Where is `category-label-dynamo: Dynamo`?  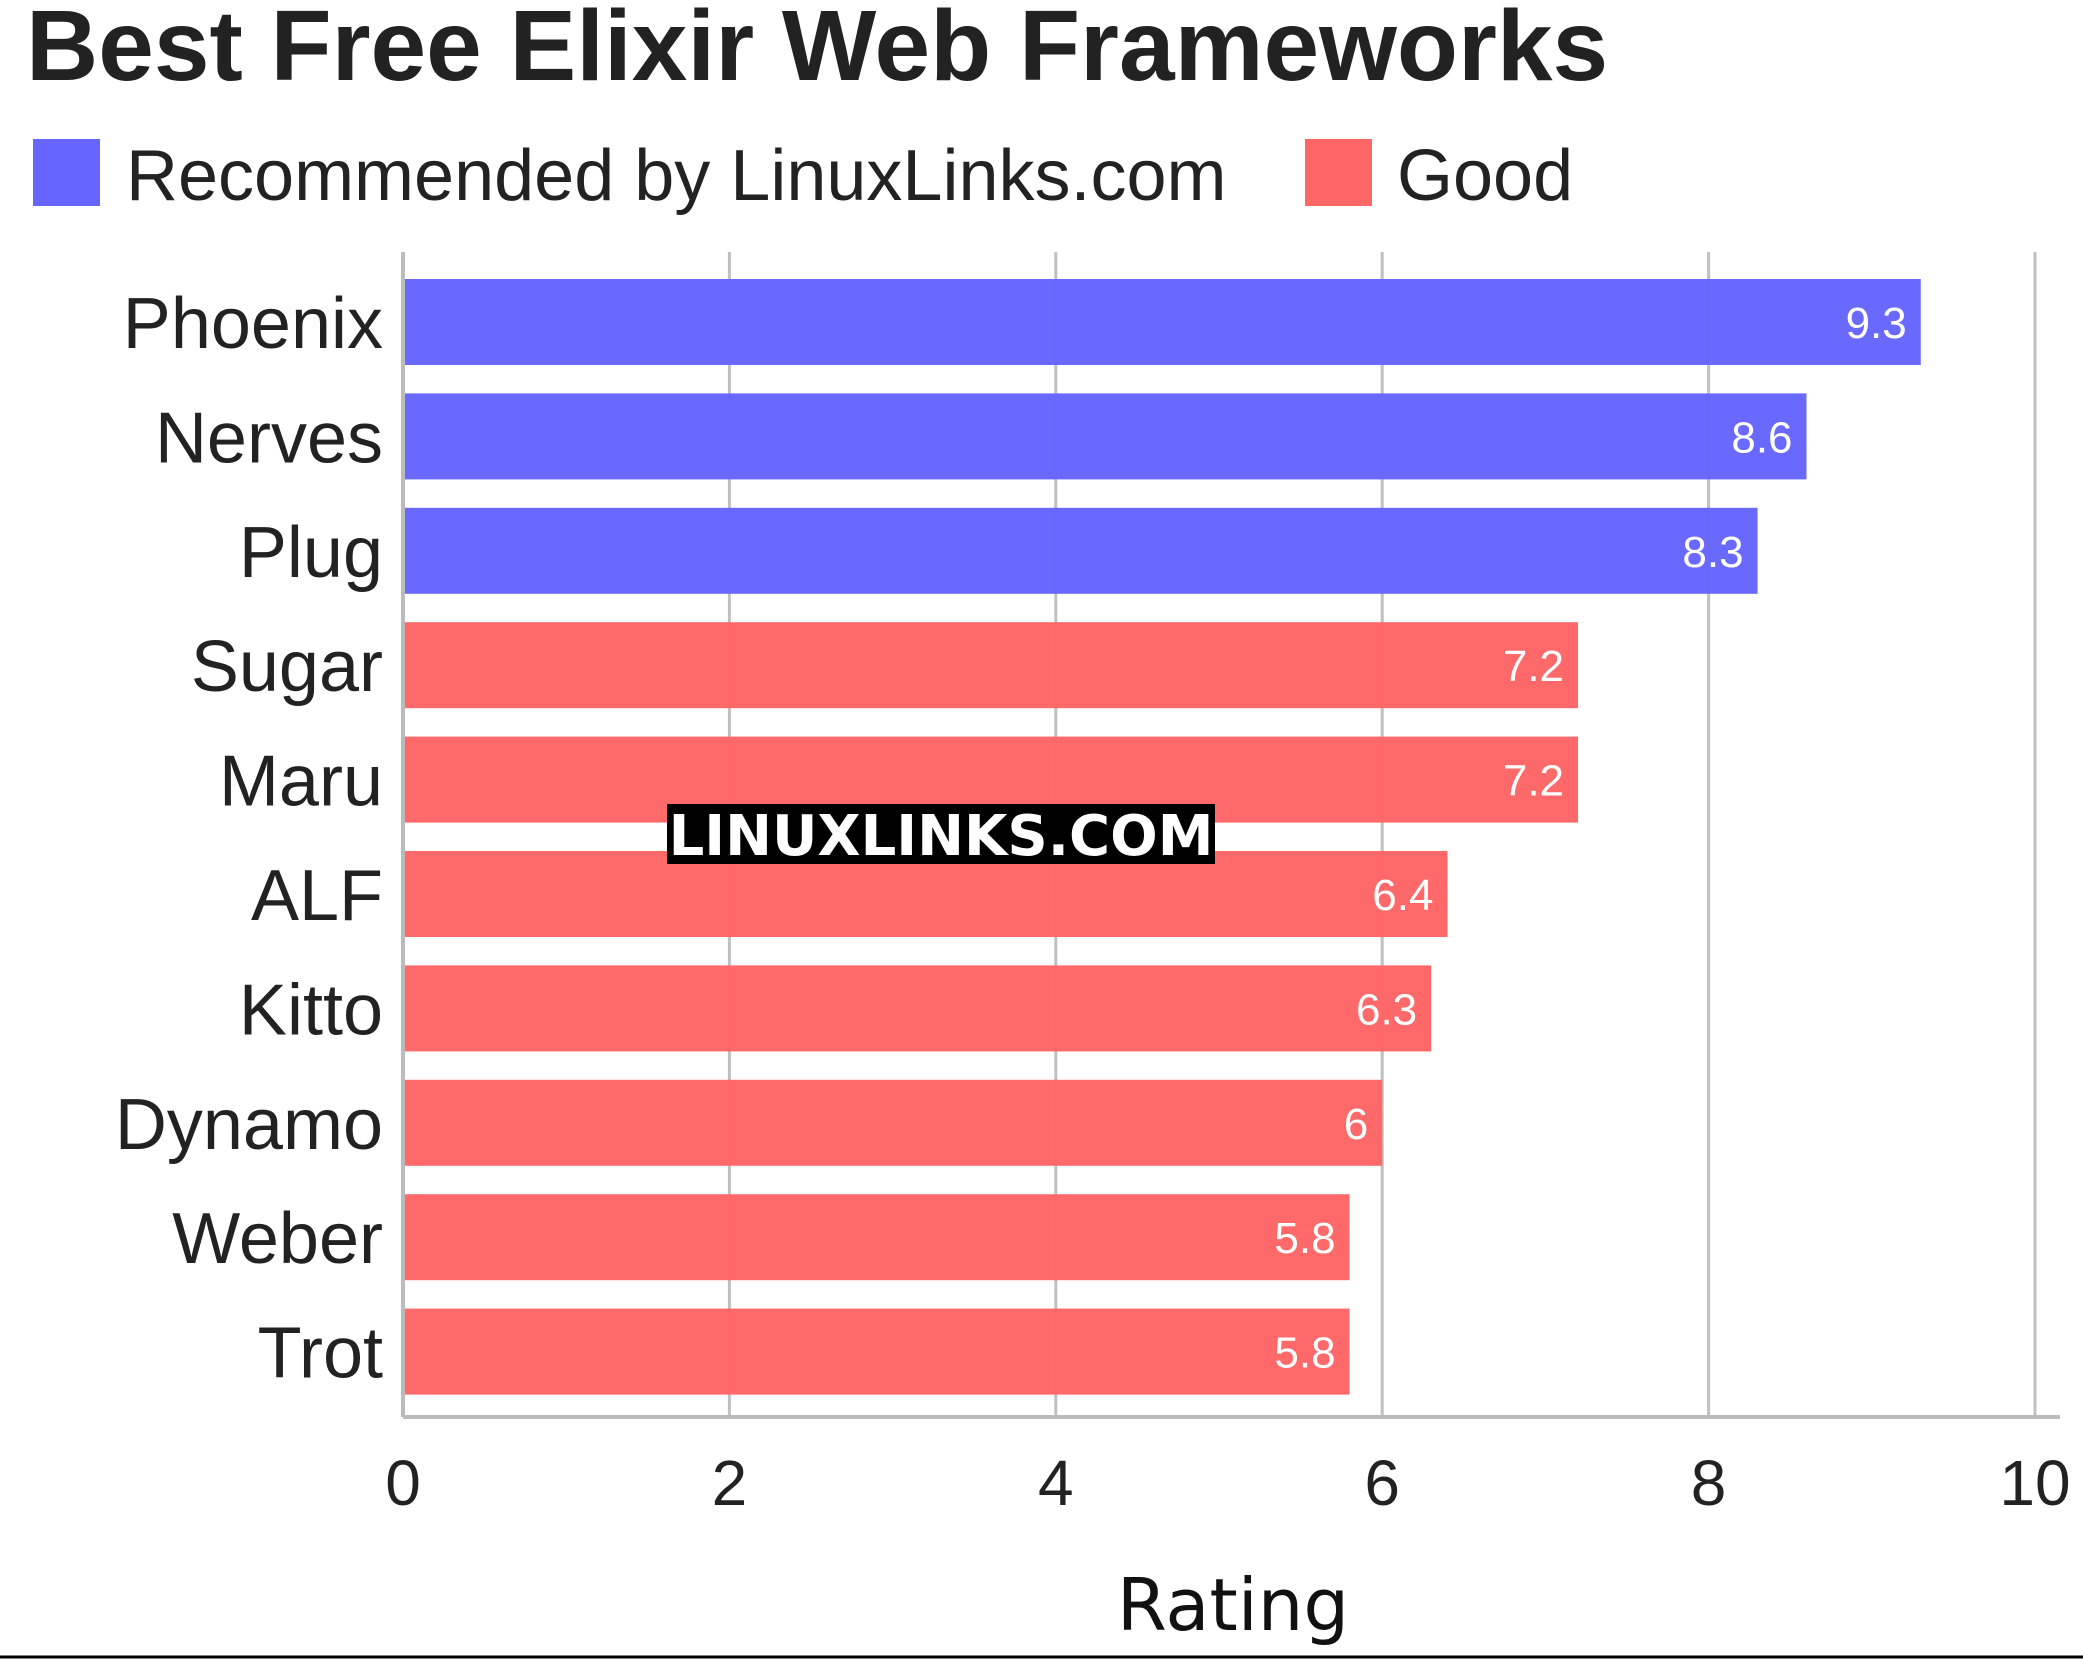
category-label-dynamo: Dynamo is located at coordinates (249, 1125).